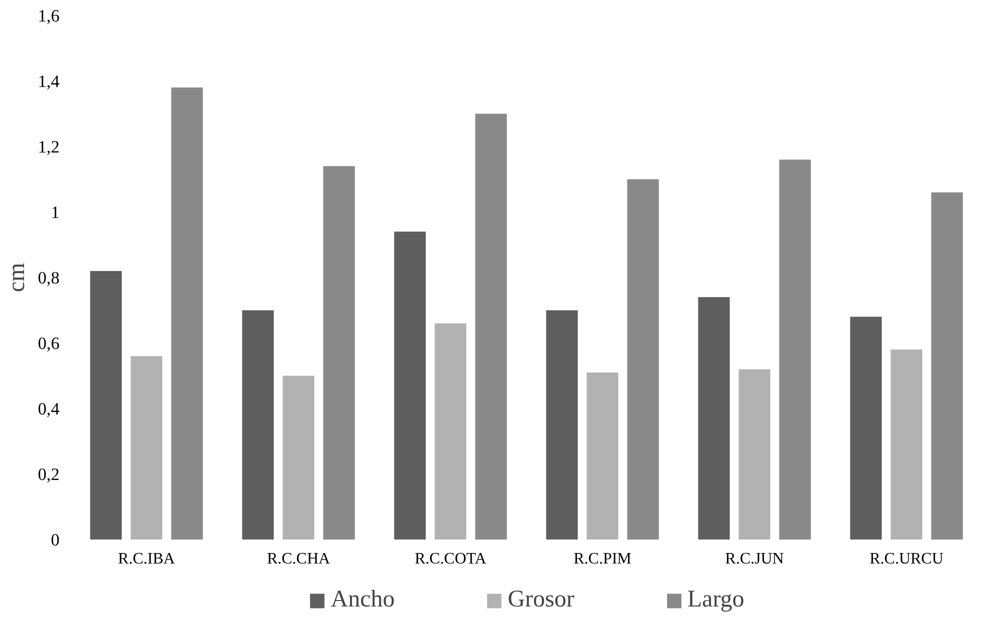 This screenshot has width=992, height=635. What do you see at coordinates (541, 600) in the screenshot?
I see `legend-label: Grosor` at bounding box center [541, 600].